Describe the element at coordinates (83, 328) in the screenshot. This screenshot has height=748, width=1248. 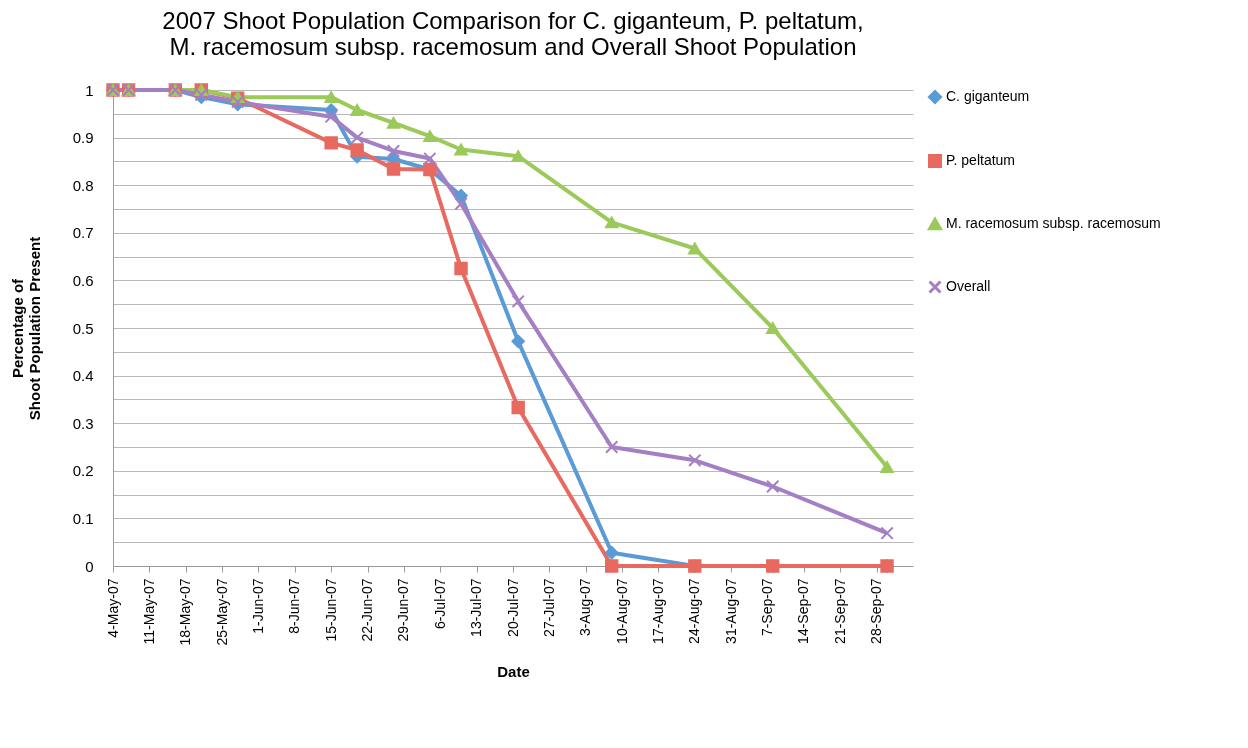
I see `y-tick-label: 0.5` at that location.